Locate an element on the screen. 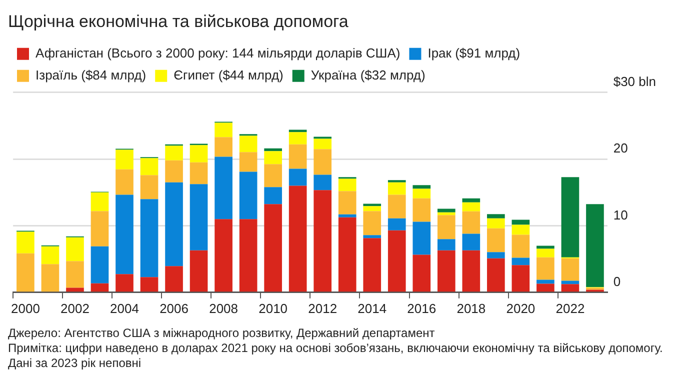 The image size is (674, 386). y-tick-label: 0 is located at coordinates (617, 281).